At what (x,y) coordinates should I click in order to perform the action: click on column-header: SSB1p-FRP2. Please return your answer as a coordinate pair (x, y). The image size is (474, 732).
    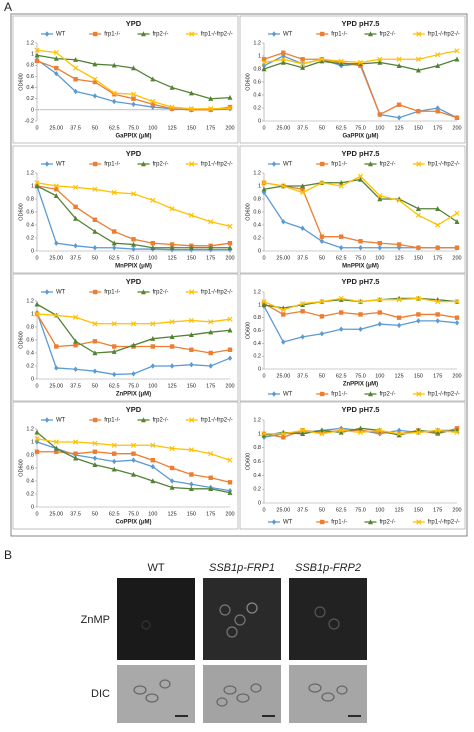
    Looking at the image, I should click on (328, 568).